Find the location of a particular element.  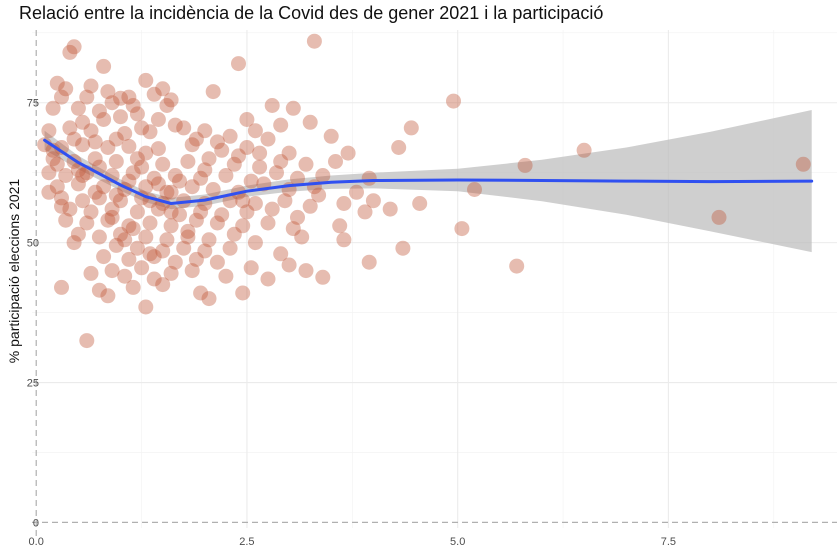

y-axis-label: % participació eleccions 2021 is located at coordinates (14, 271).